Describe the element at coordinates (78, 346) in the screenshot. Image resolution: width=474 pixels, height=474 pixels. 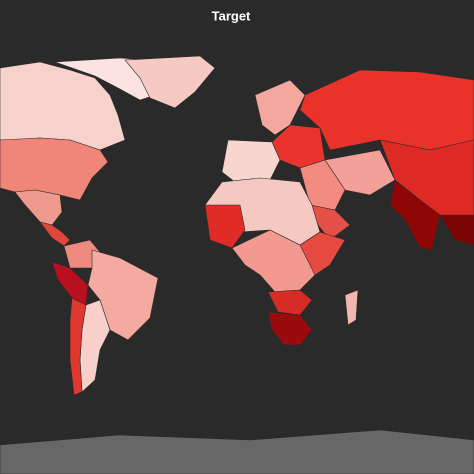
I see `chile` at that location.